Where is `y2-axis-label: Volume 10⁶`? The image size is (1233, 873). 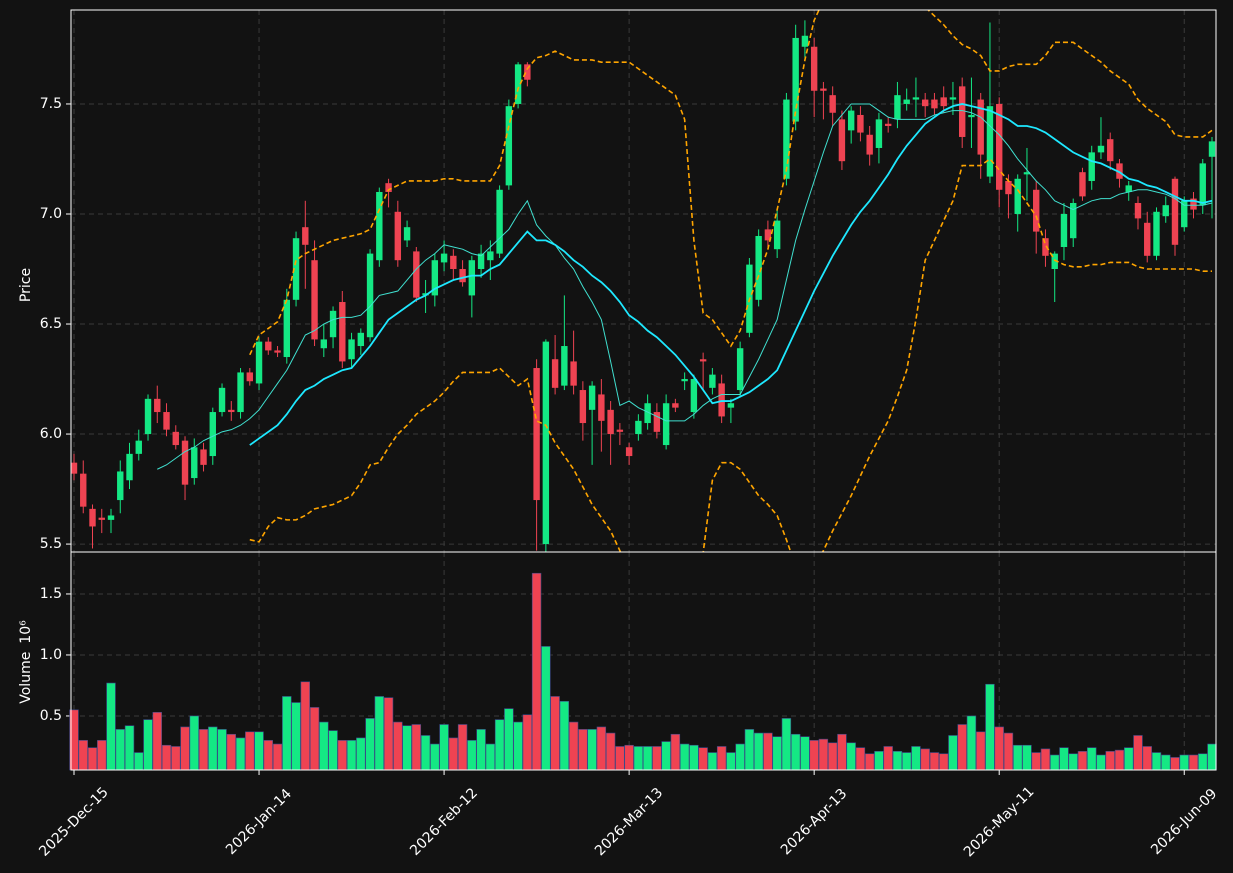
y2-axis-label: Volume 10⁶ is located at coordinates (26, 662).